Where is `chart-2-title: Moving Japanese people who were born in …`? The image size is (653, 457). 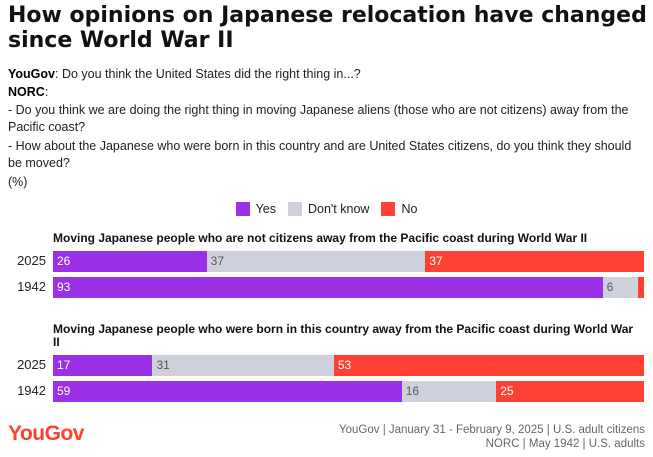
chart-2-title: Moving Japanese people who were born in … is located at coordinates (343, 335).